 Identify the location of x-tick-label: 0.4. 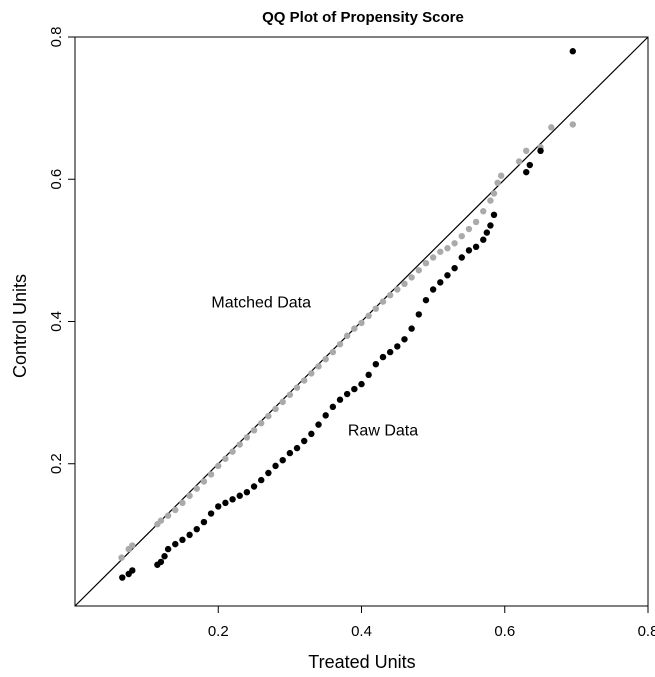
(361, 631).